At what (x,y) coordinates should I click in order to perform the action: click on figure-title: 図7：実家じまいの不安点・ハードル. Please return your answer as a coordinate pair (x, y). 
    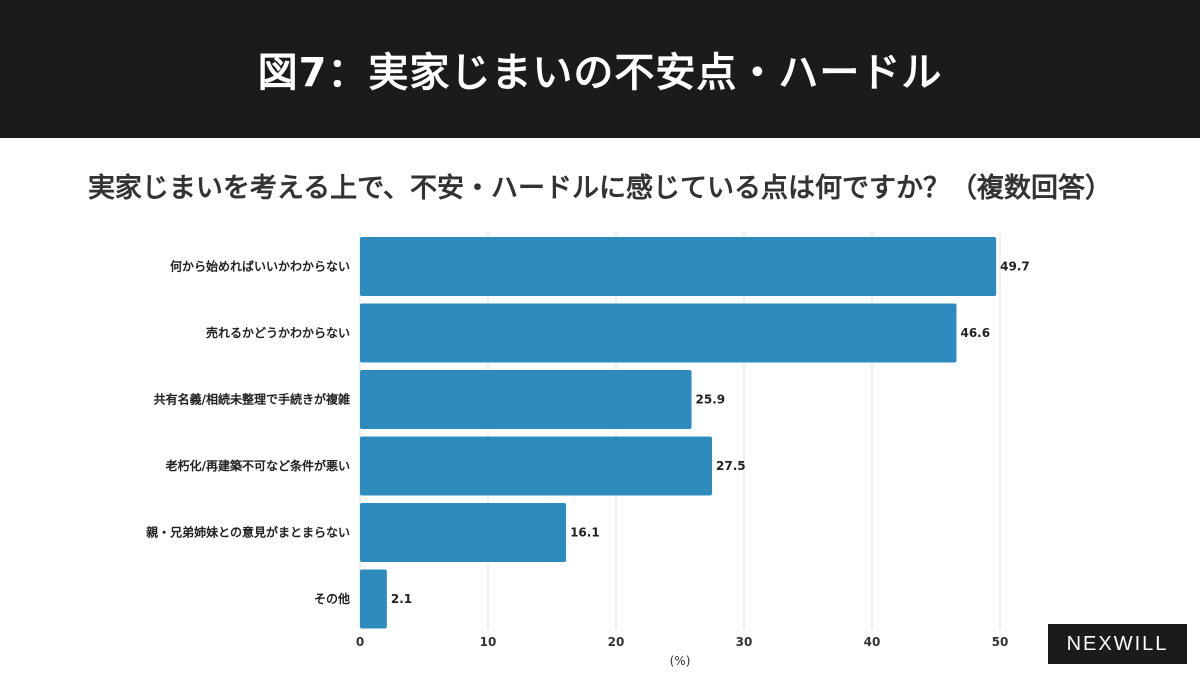
    Looking at the image, I should click on (600, 73).